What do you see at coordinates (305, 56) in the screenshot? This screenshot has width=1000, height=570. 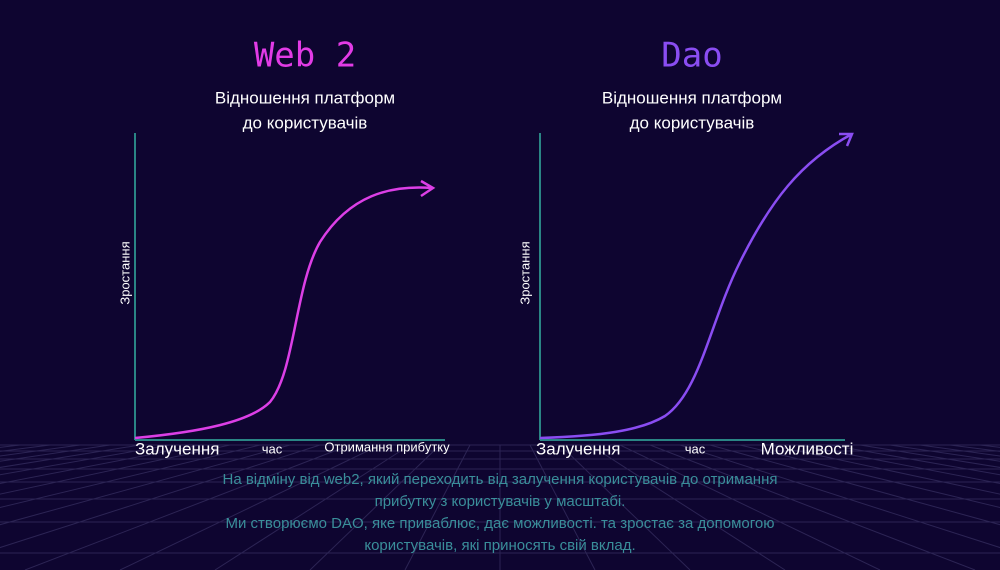 I see `panel-title: Web 2` at bounding box center [305, 56].